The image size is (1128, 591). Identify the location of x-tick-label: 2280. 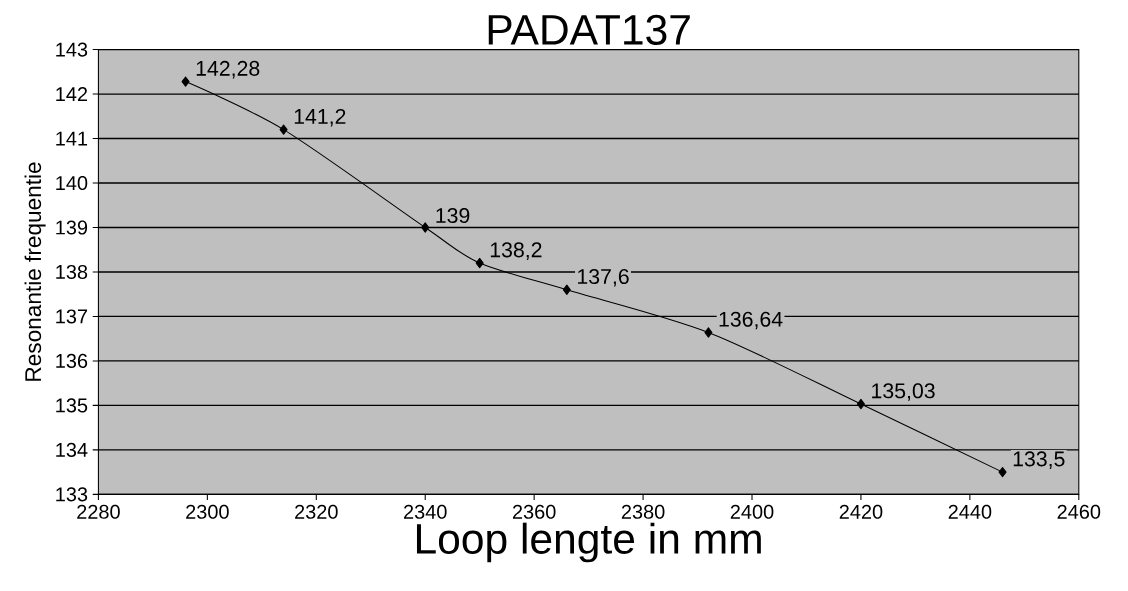
(98, 511).